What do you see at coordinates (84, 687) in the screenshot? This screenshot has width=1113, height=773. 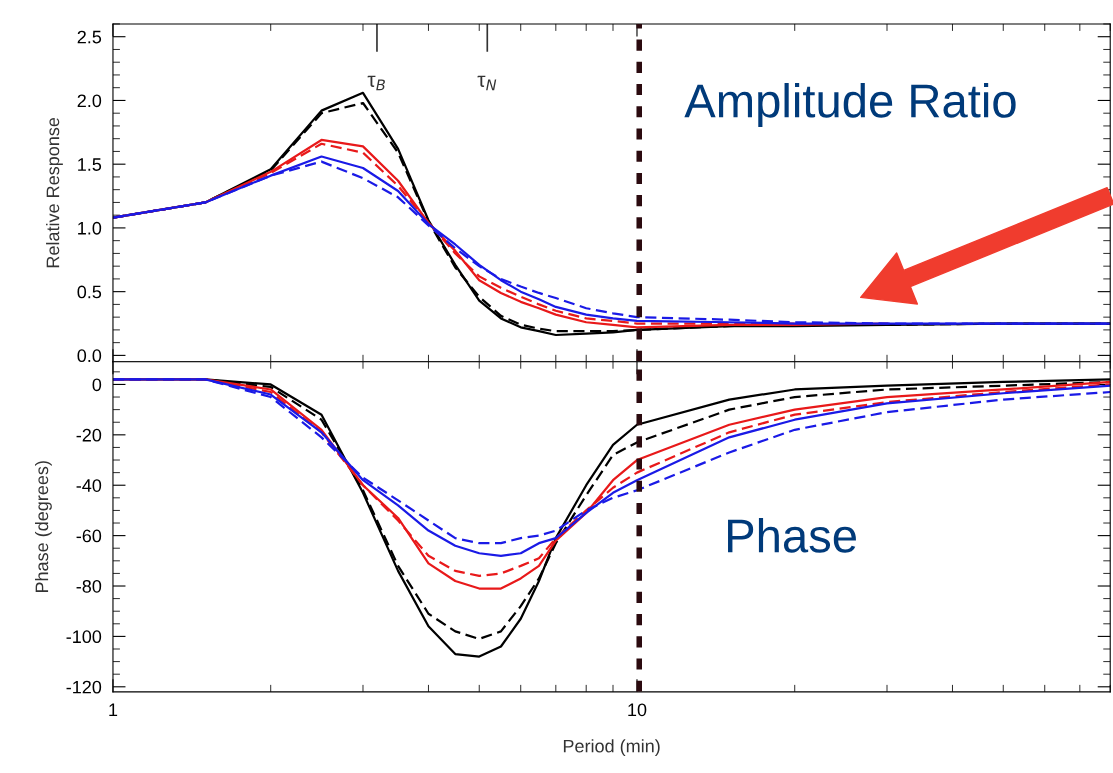 I see `y-tick-label: -120` at bounding box center [84, 687].